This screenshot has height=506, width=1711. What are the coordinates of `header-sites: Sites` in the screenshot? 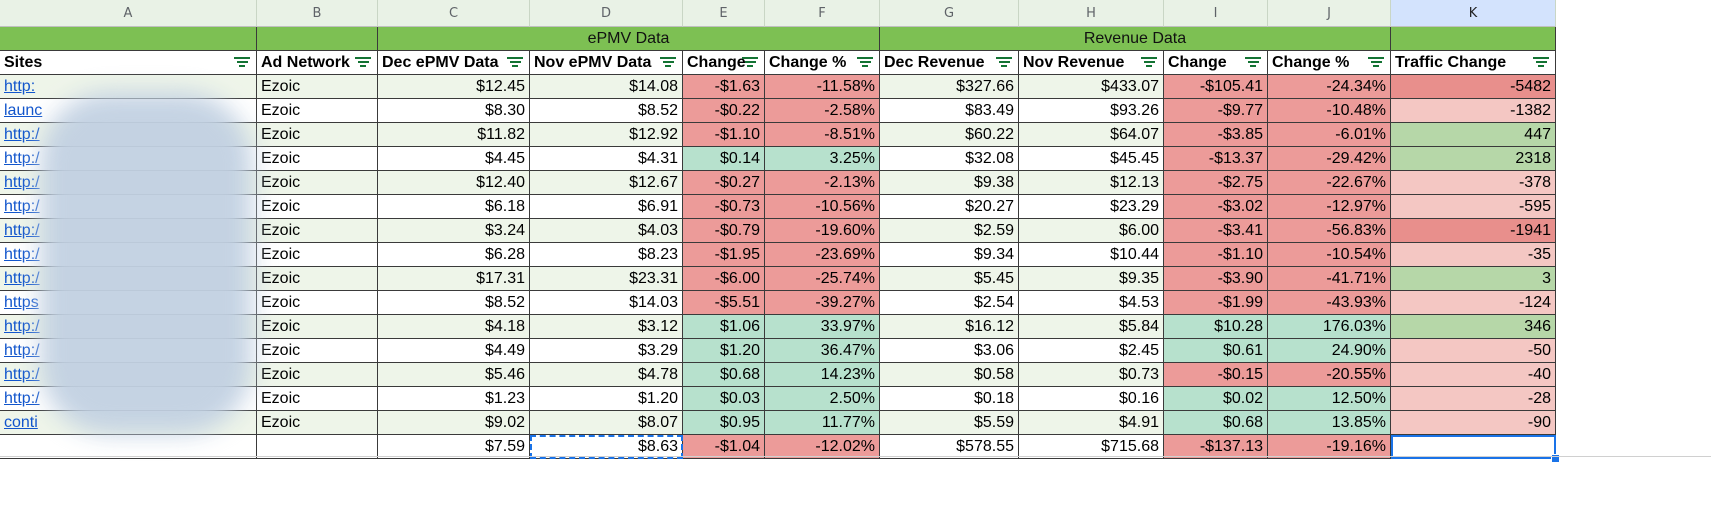 It's located at (128, 63).